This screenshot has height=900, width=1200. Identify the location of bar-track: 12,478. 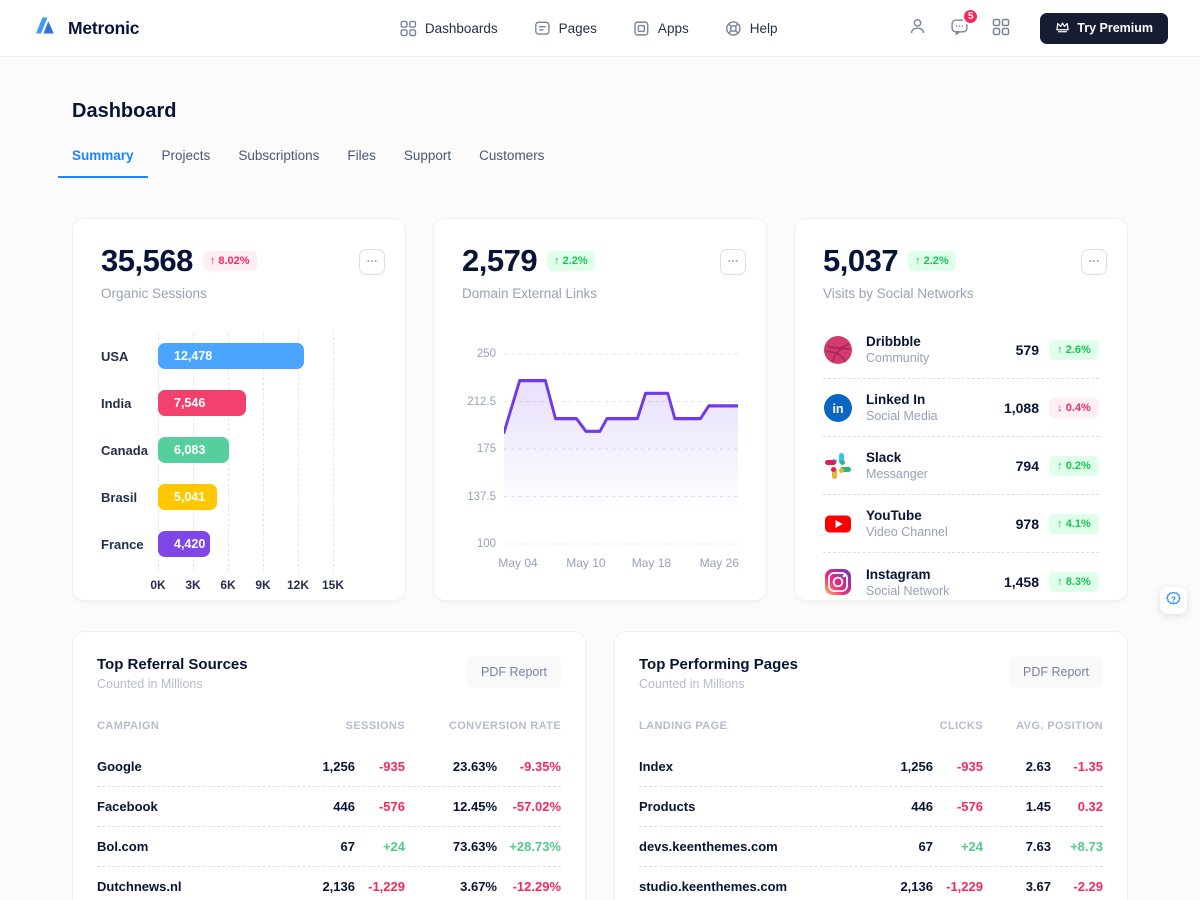
(245, 356).